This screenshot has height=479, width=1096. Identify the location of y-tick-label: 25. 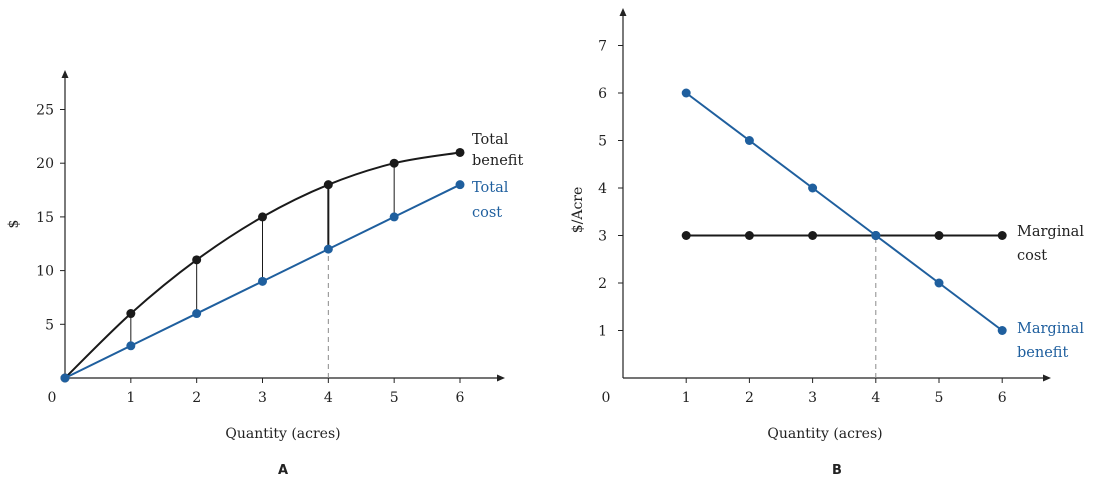
(45, 111).